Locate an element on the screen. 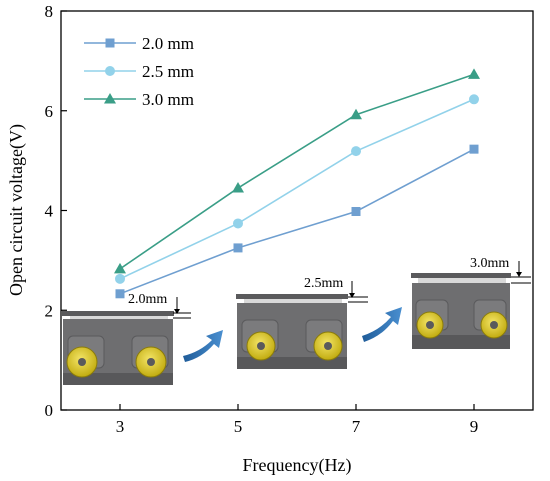 The image size is (550, 481). legend-label: 2.0 mm is located at coordinates (168, 43).